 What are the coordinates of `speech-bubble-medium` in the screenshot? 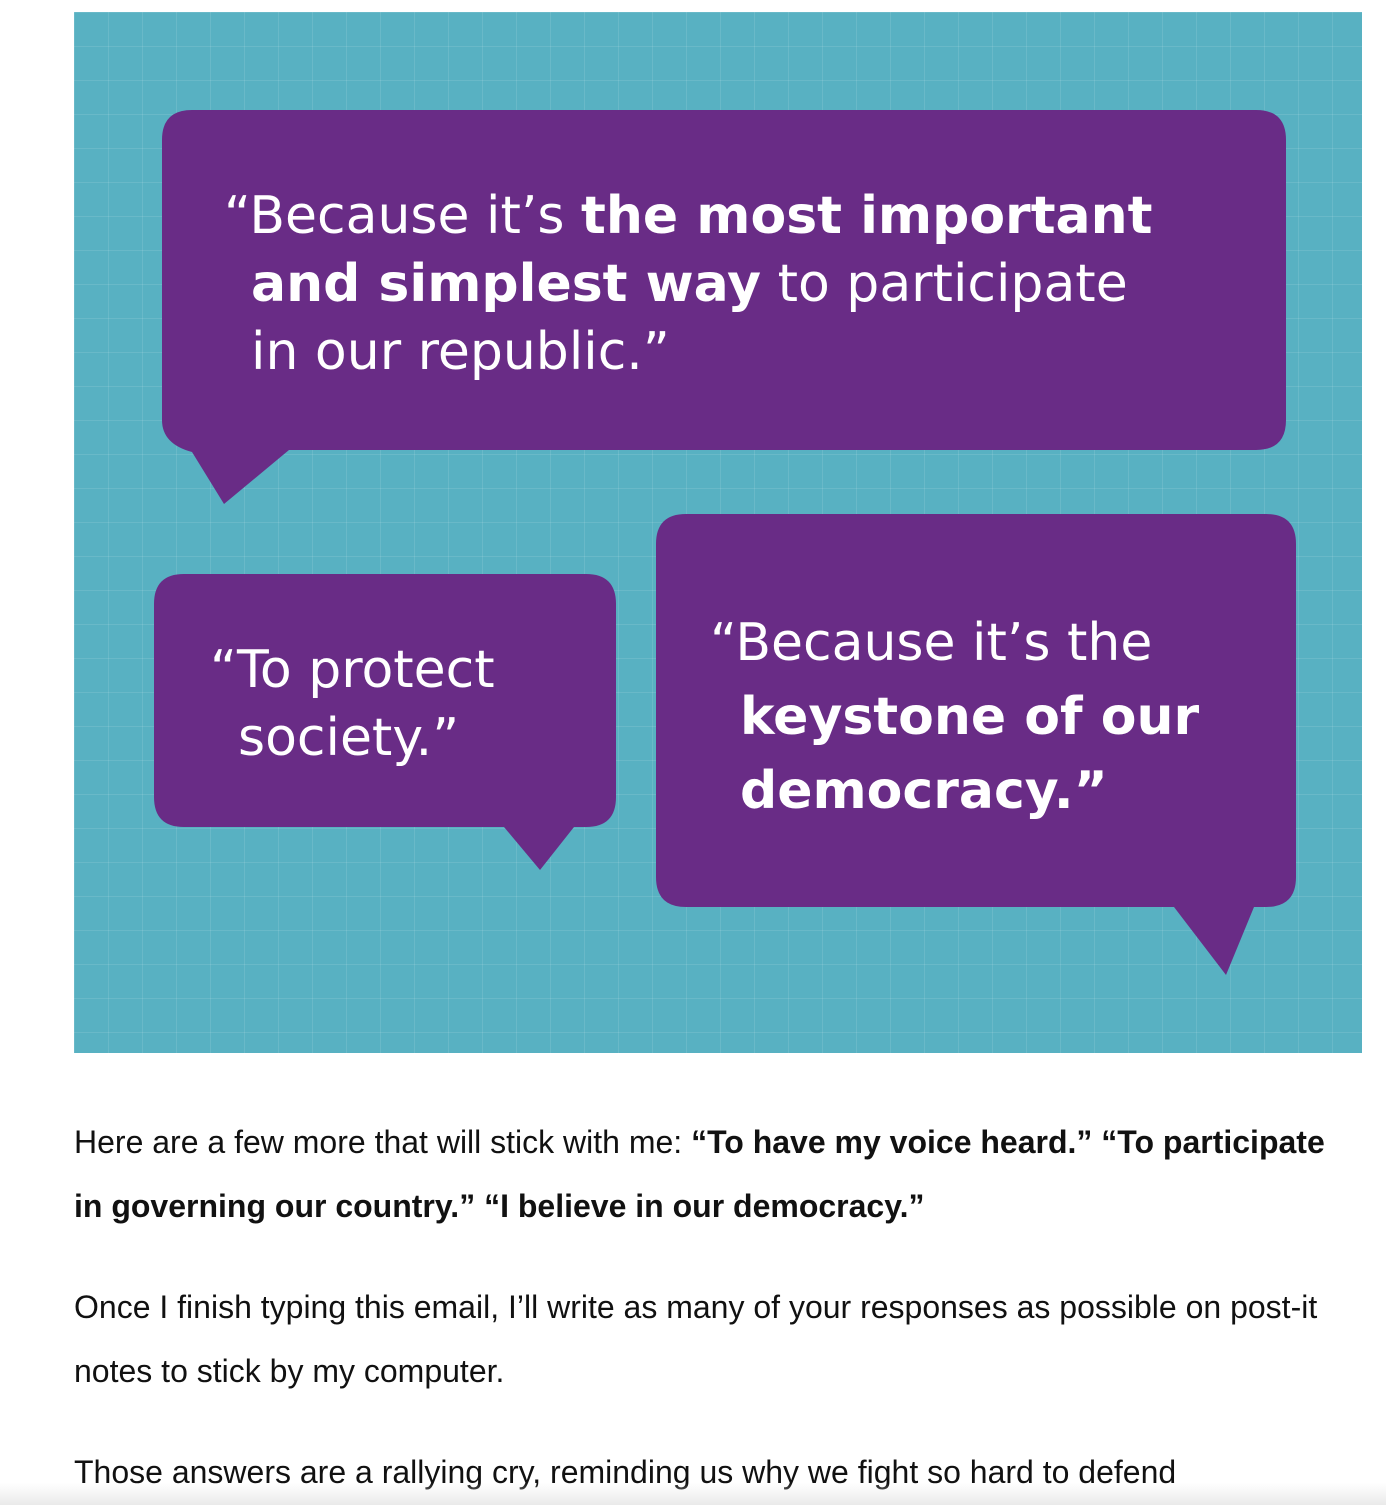 It's located at (976, 744).